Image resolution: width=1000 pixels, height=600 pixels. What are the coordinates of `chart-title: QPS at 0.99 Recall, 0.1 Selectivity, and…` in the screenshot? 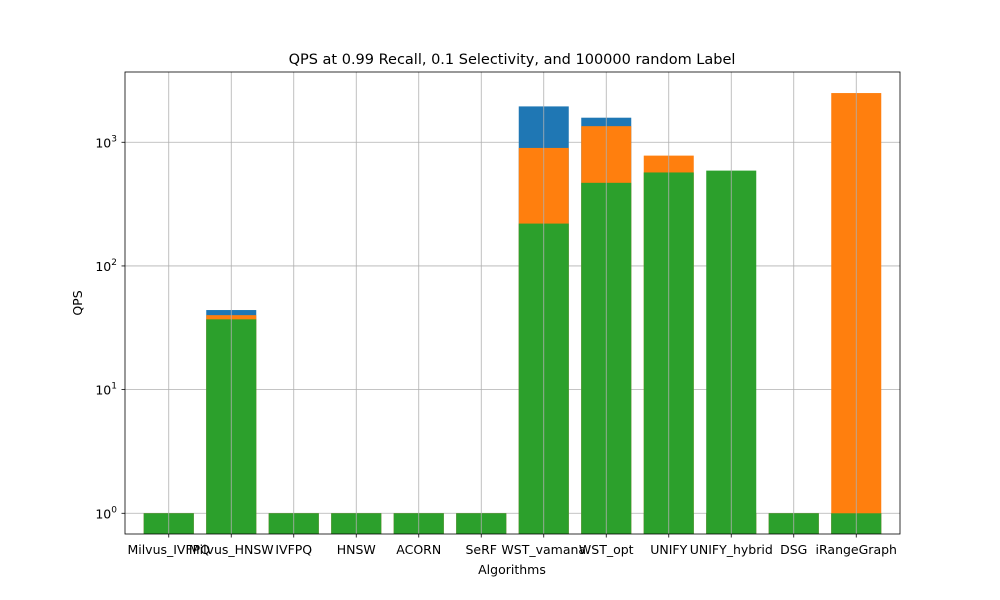 It's located at (512, 60).